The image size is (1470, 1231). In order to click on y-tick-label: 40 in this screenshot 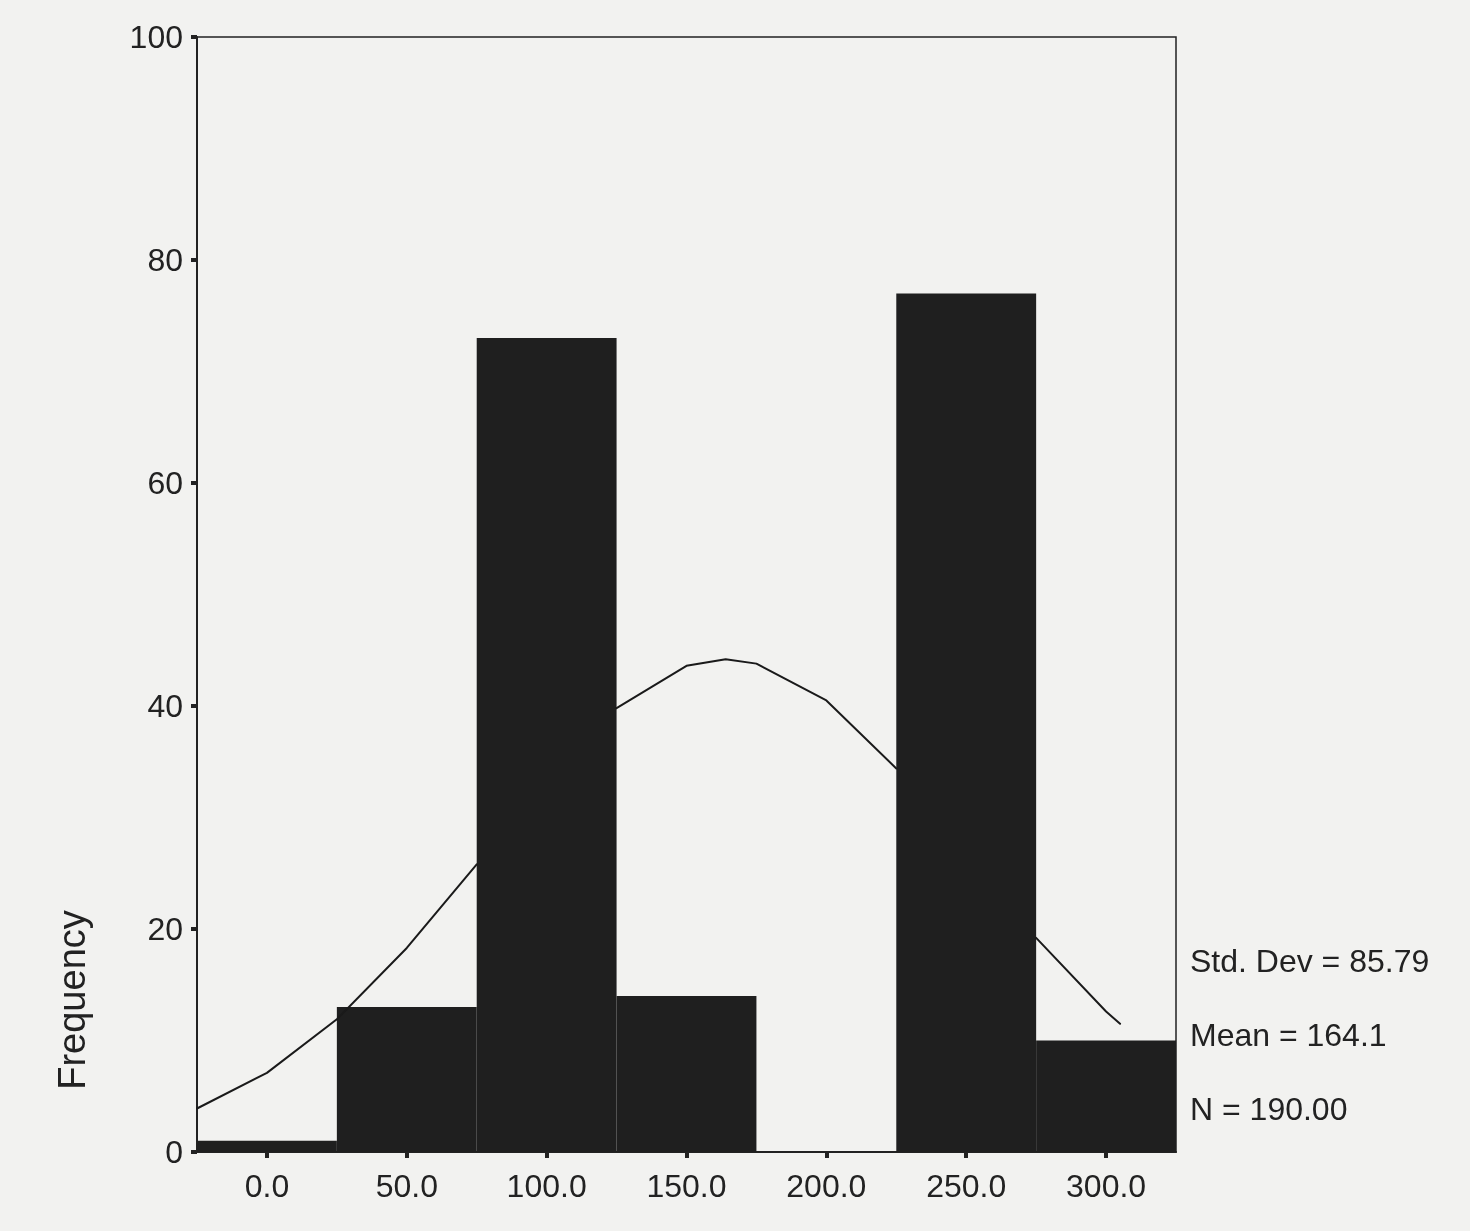, I will do `click(165, 706)`.